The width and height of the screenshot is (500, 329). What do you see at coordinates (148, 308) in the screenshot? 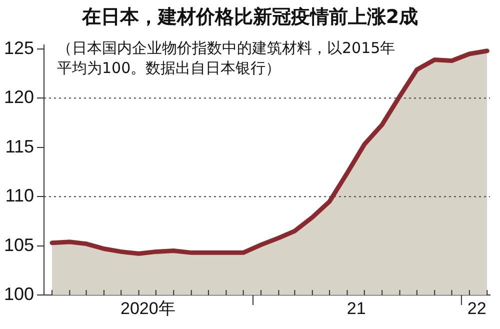
I see `x-tick-label: 2020年` at bounding box center [148, 308].